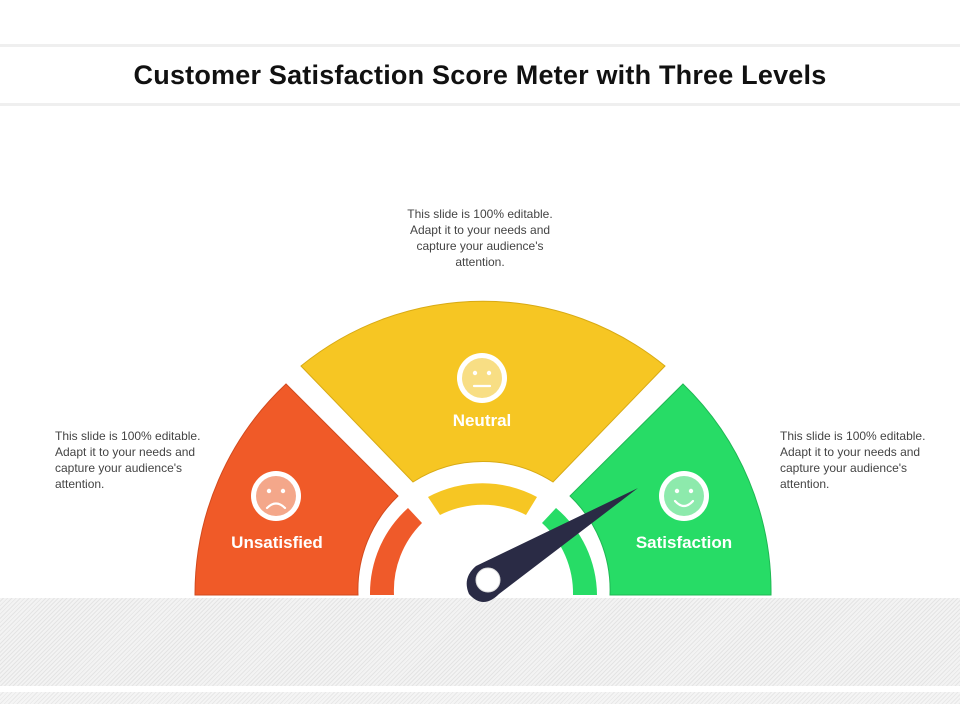 The image size is (960, 720). What do you see at coordinates (482, 378) in the screenshot?
I see `neutral-face-icon` at bounding box center [482, 378].